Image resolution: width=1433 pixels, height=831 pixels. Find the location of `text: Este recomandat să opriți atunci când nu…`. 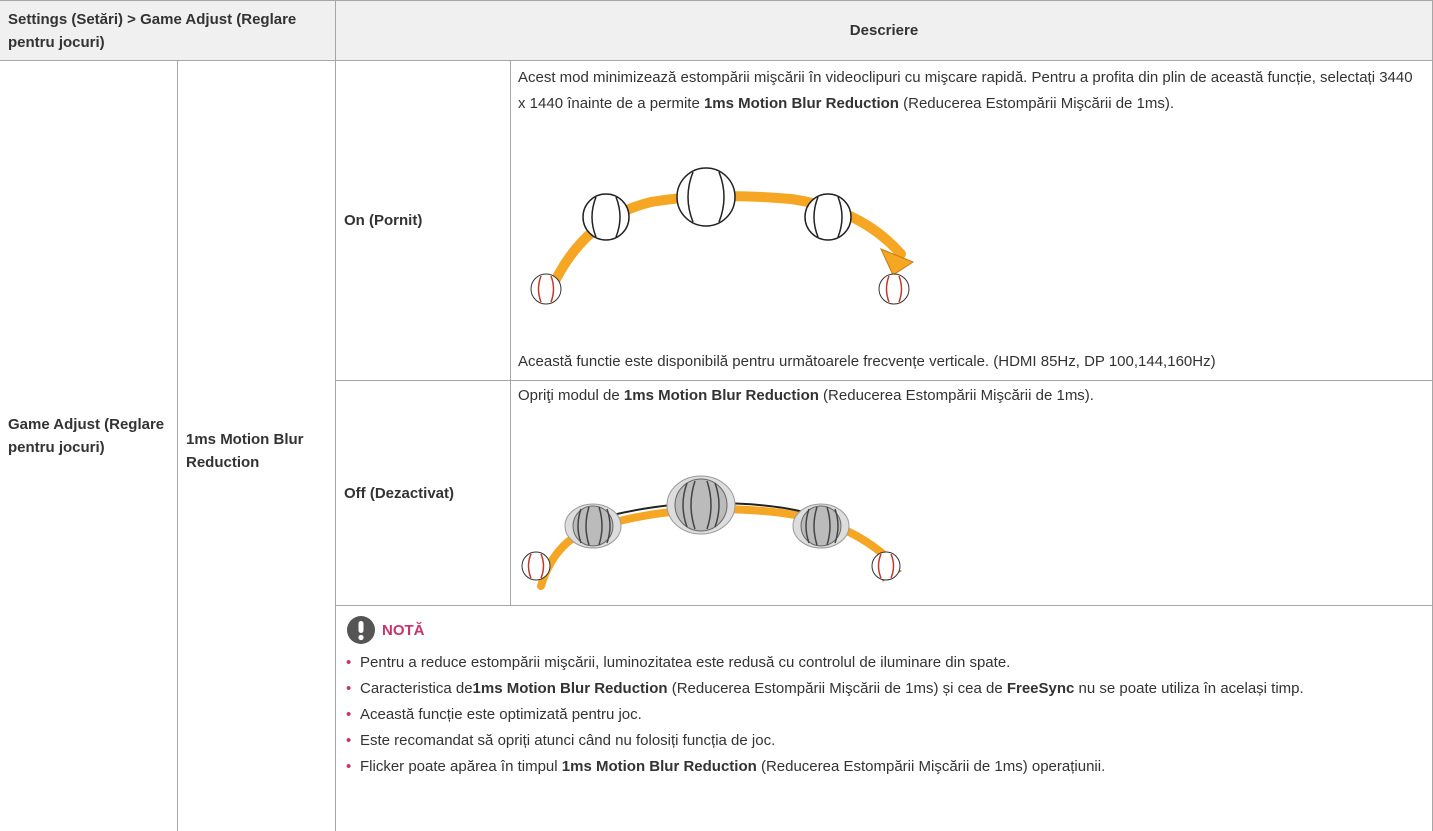

text: Este recomandat să opriți atunci când nu… is located at coordinates (568, 740).